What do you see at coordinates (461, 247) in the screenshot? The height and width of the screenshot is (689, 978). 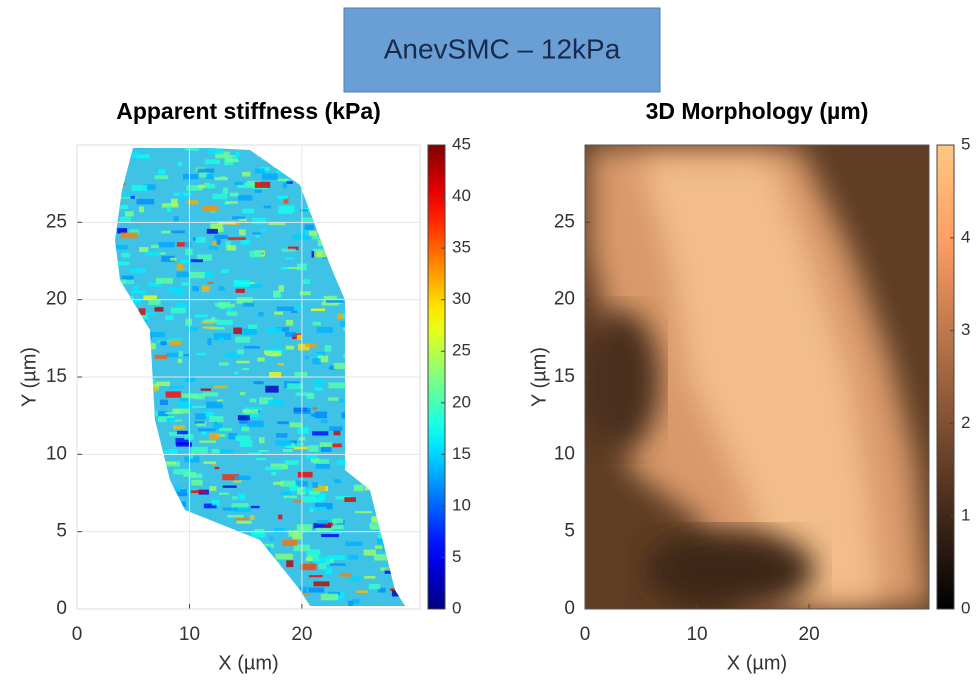 I see `colorbar-tick-label: 35` at bounding box center [461, 247].